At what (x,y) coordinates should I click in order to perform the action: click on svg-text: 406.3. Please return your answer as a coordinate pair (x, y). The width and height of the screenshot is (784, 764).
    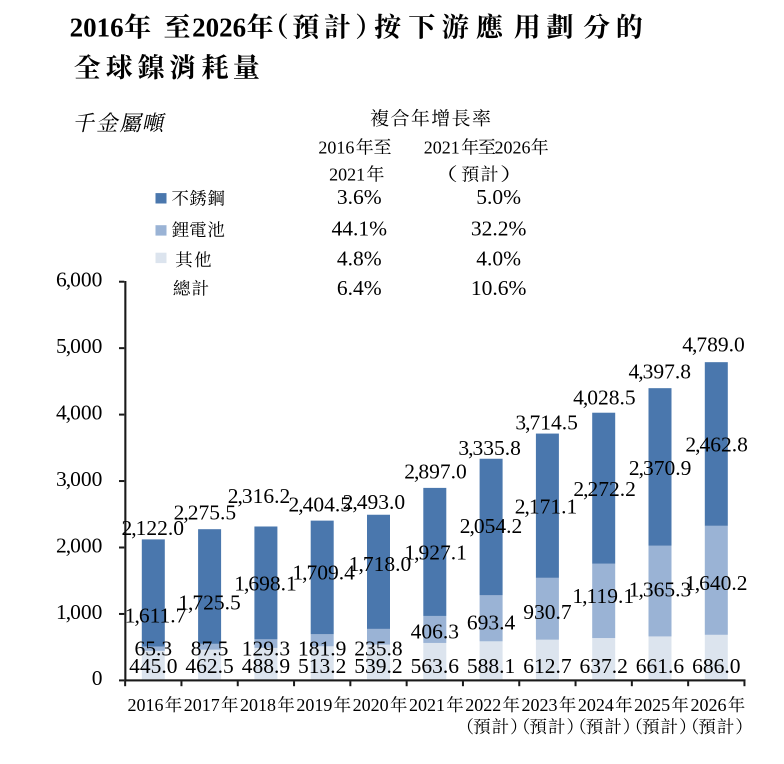
    Looking at the image, I should click on (435, 632).